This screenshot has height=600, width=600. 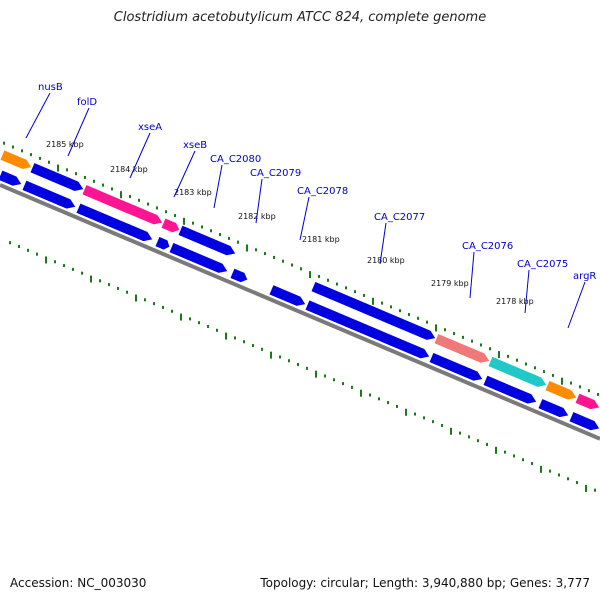 I want to click on scale-label: 2185 kbp, so click(x=65, y=144).